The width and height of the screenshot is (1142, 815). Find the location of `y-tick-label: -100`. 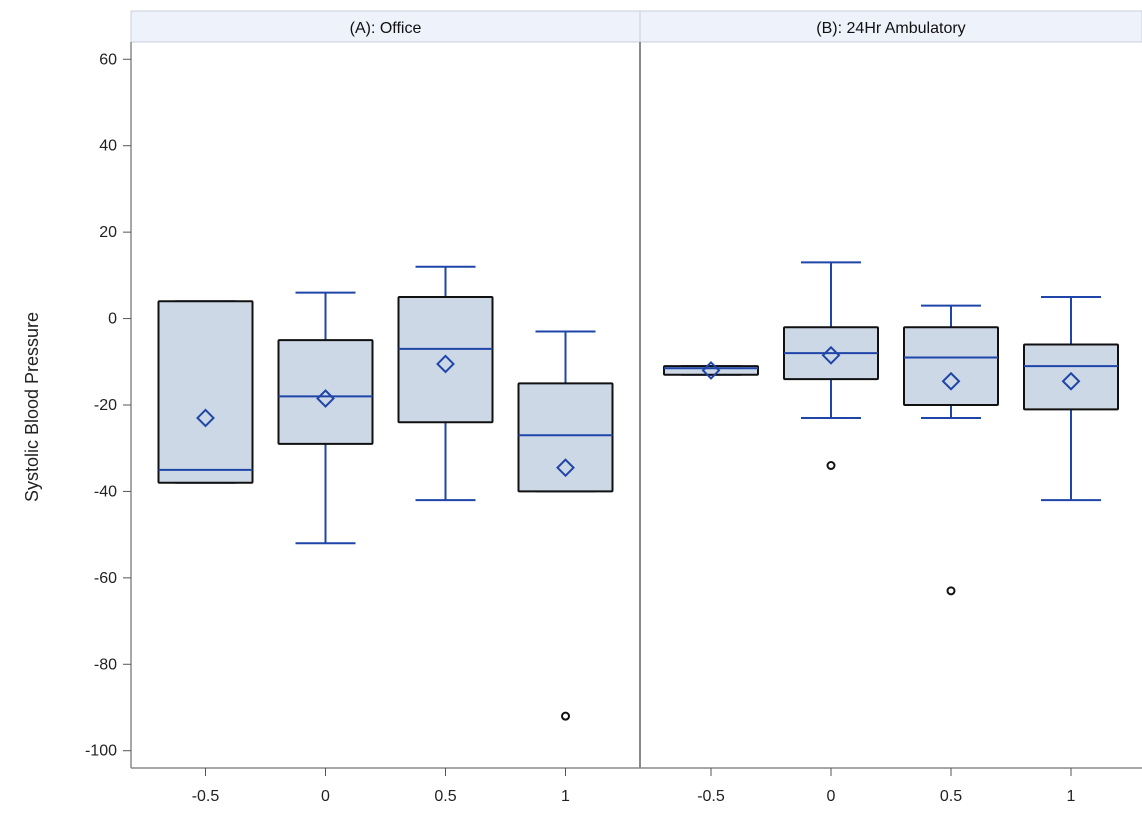

y-tick-label: -100 is located at coordinates (101, 751).